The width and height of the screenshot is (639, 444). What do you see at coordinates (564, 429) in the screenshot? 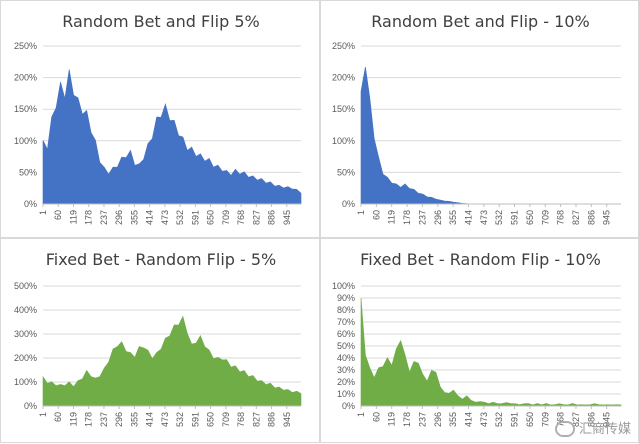
I see `wechat-icon` at bounding box center [564, 429].